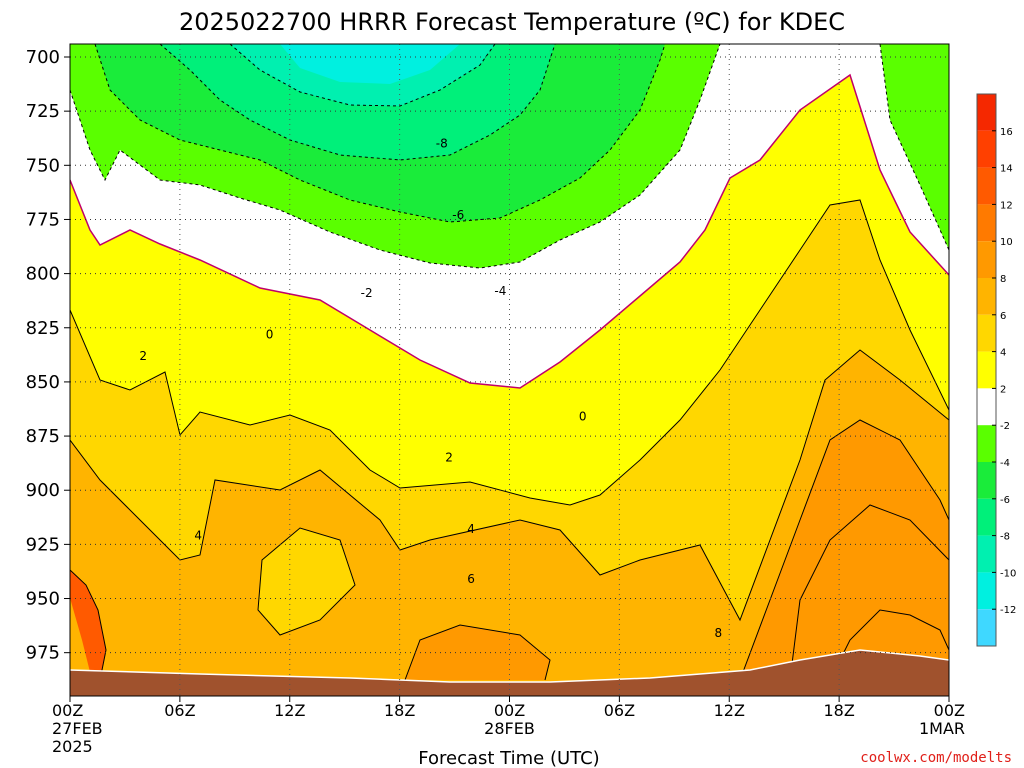  Describe the element at coordinates (1003, 389) in the screenshot. I see `colorbar-tick-label: 2` at that location.